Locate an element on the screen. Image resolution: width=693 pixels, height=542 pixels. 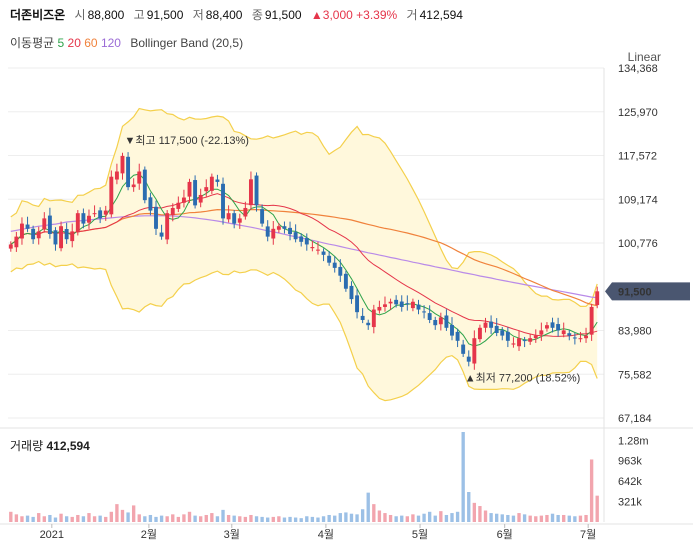
price-tick-label: 67,184 is located at coordinates (635, 419).